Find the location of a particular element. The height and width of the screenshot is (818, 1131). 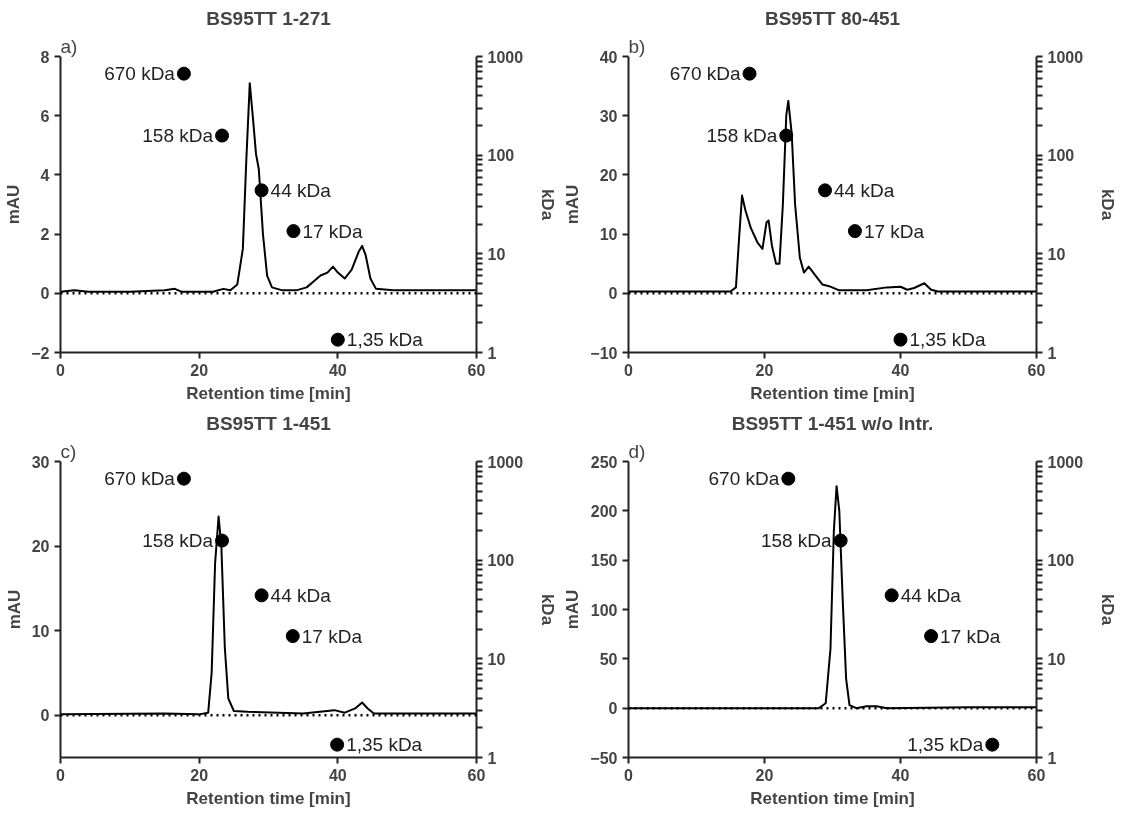

chart-title: BS95TT 1-271 is located at coordinates (269, 18).